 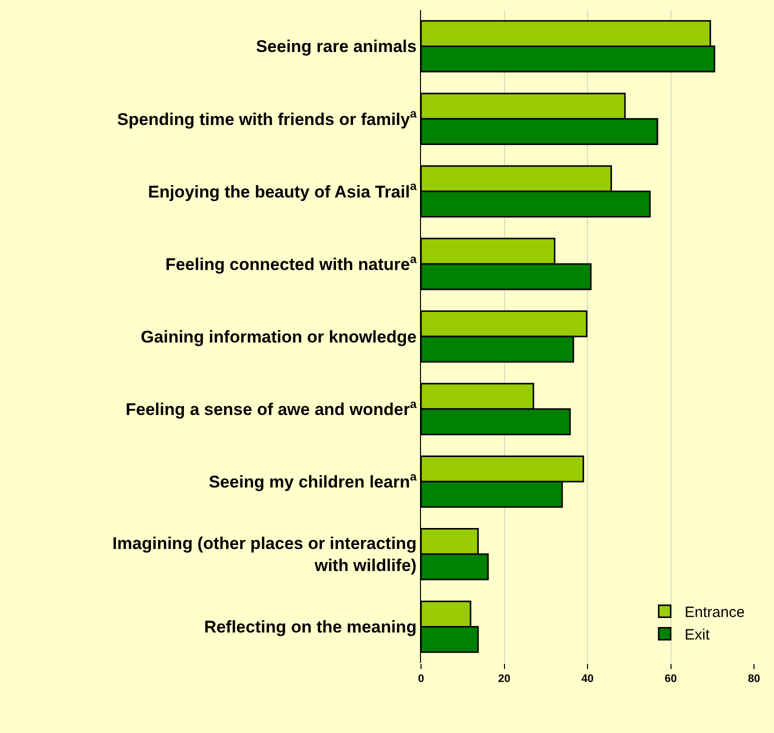 What do you see at coordinates (336, 46) in the screenshot?
I see `y-tick-label: Seeing rare animals` at bounding box center [336, 46].